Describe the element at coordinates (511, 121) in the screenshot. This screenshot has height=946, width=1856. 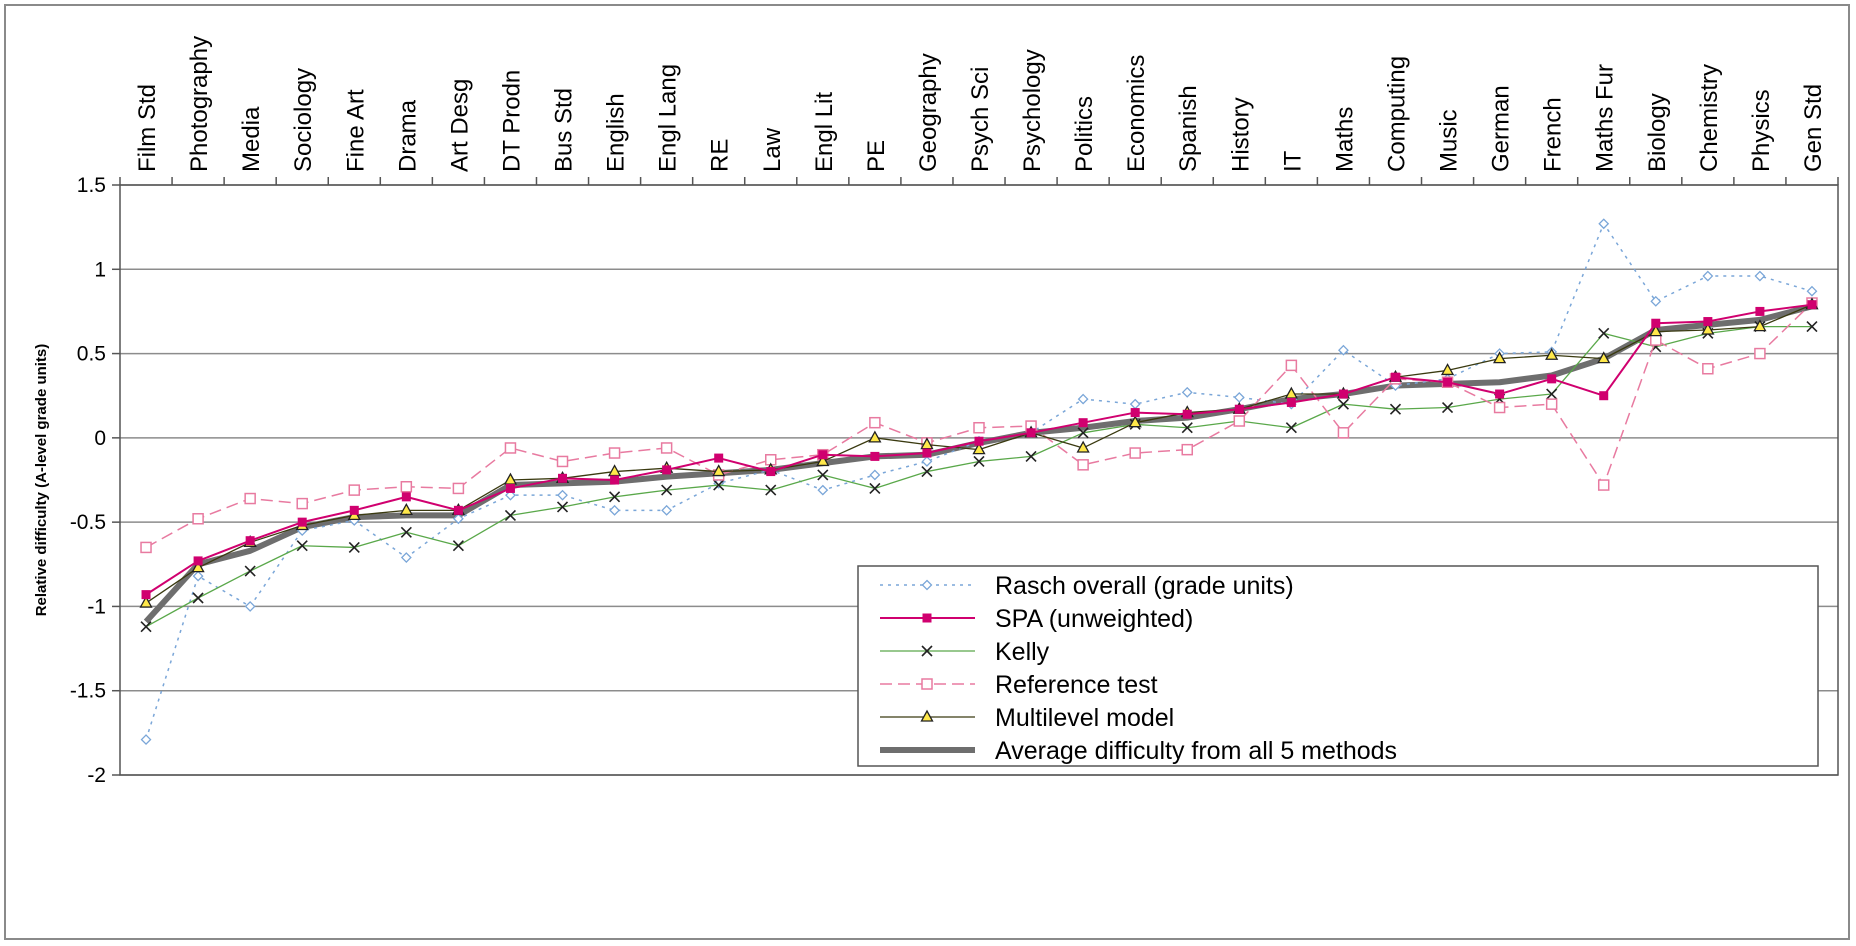
I see `category-label: DT Prodn` at that location.